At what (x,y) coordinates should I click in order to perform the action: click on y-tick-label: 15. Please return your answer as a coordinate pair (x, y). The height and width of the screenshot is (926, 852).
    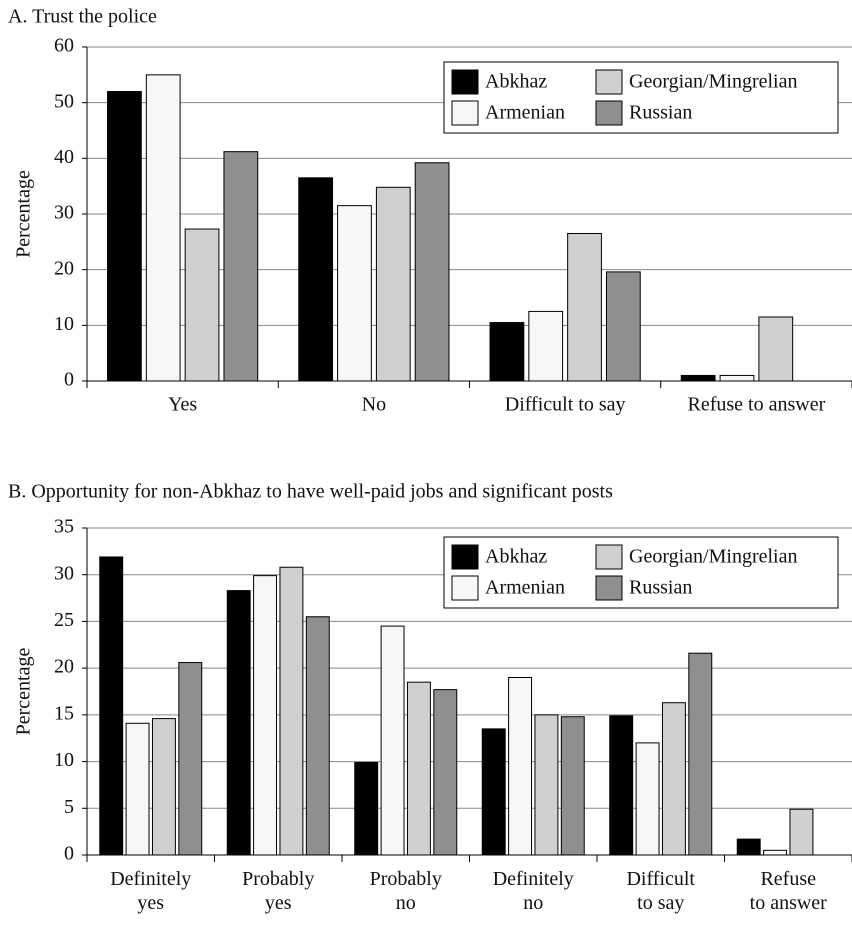
    Looking at the image, I should click on (64, 713).